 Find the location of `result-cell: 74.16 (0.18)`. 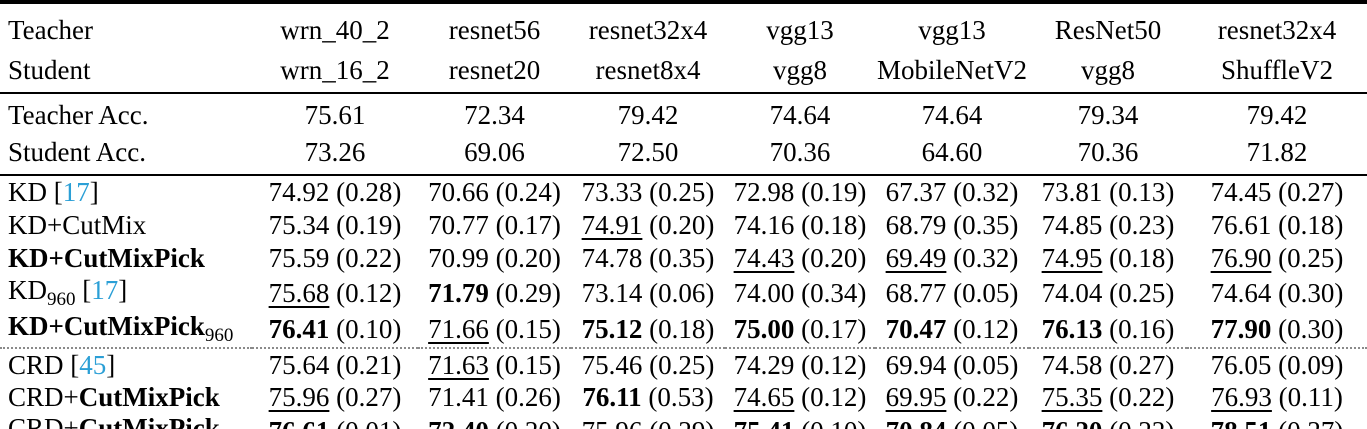

result-cell: 74.16 (0.18) is located at coordinates (800, 225).